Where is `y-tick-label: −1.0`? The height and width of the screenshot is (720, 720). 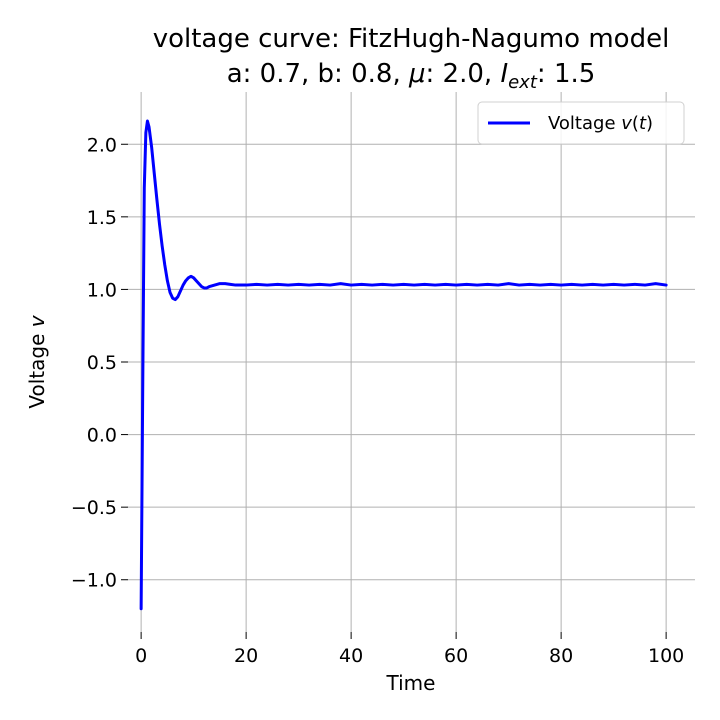 y-tick-label: −1.0 is located at coordinates (94, 581).